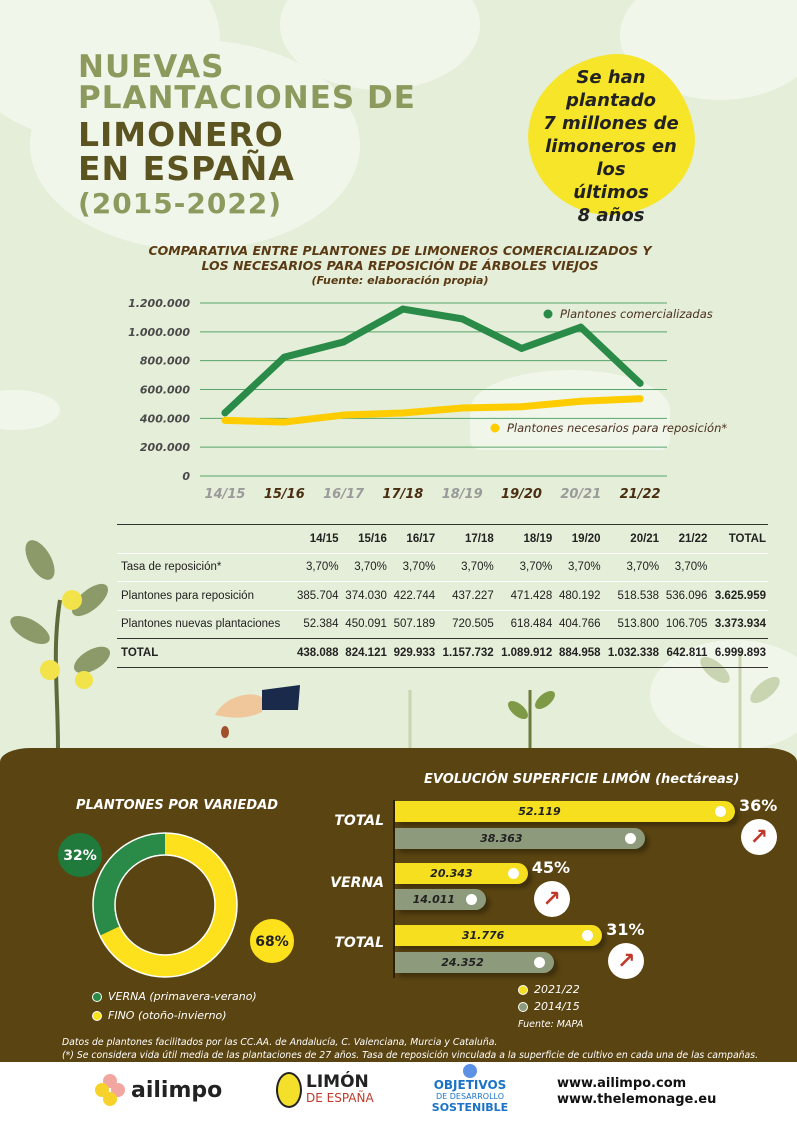  I want to click on x-tick-label: 19/20, so click(521, 494).